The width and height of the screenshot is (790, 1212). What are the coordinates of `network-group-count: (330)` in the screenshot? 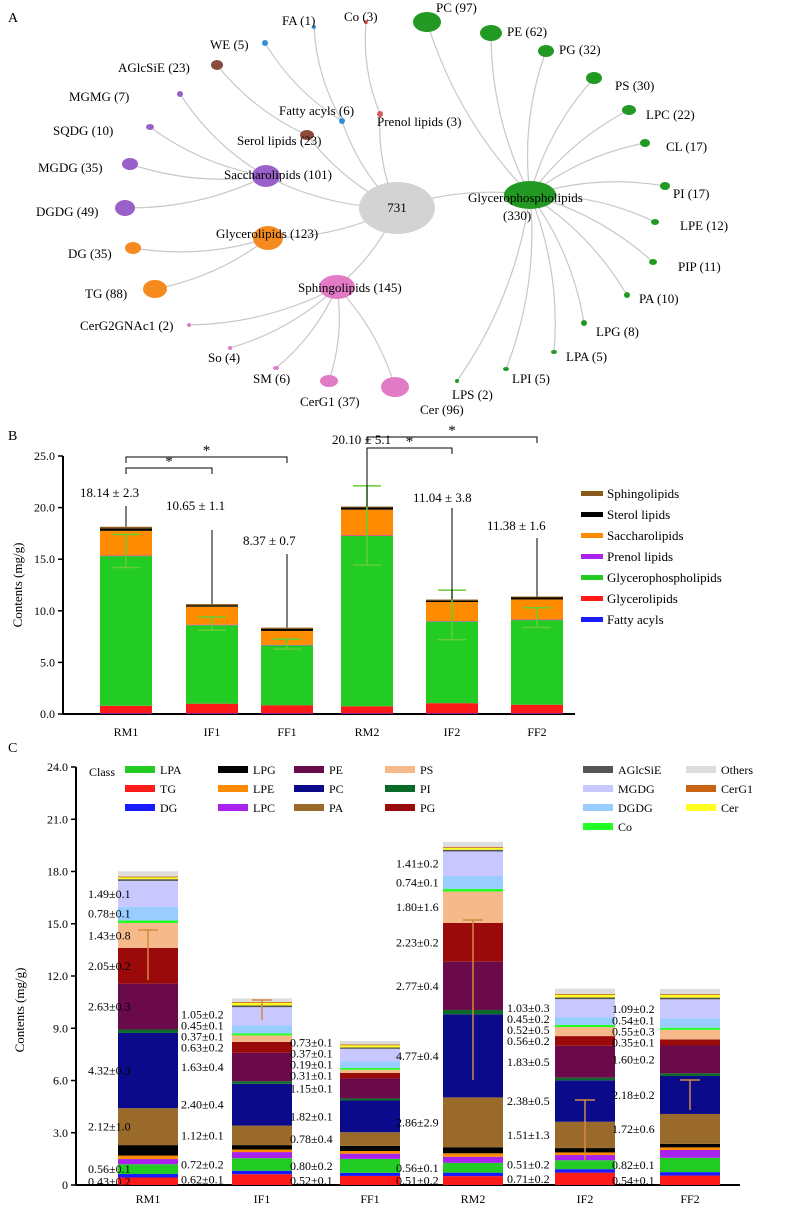 It's located at (517, 215).